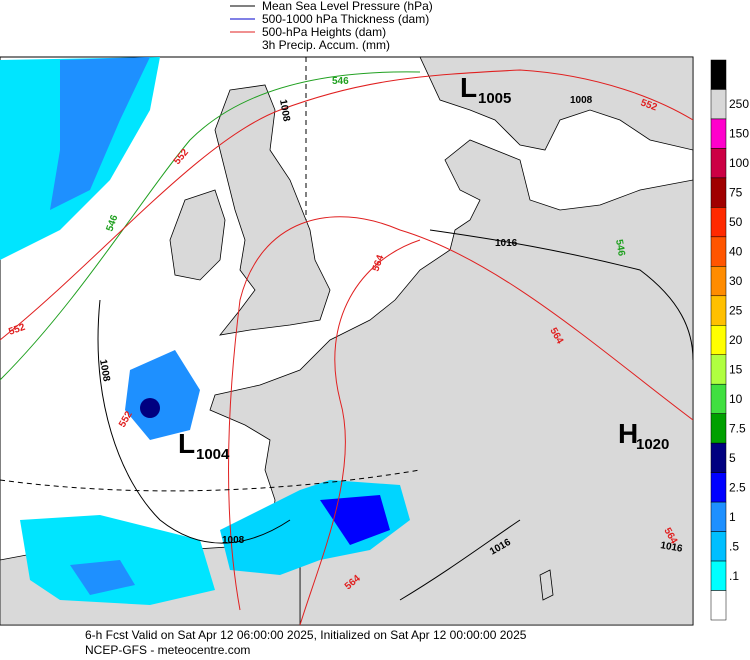 This screenshot has width=750, height=660. I want to click on corsica, so click(546, 585).